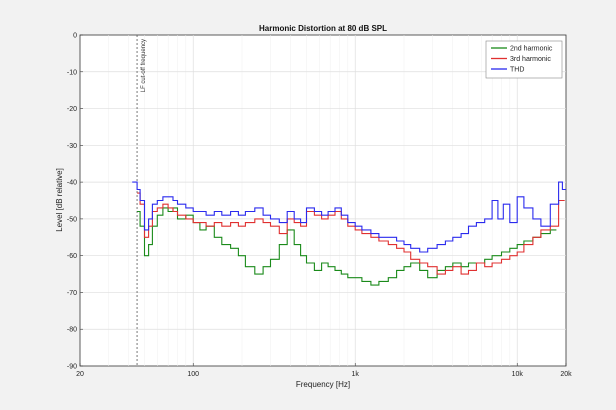 The width and height of the screenshot is (616, 410). I want to click on y-tick-label: -30, so click(72, 146).